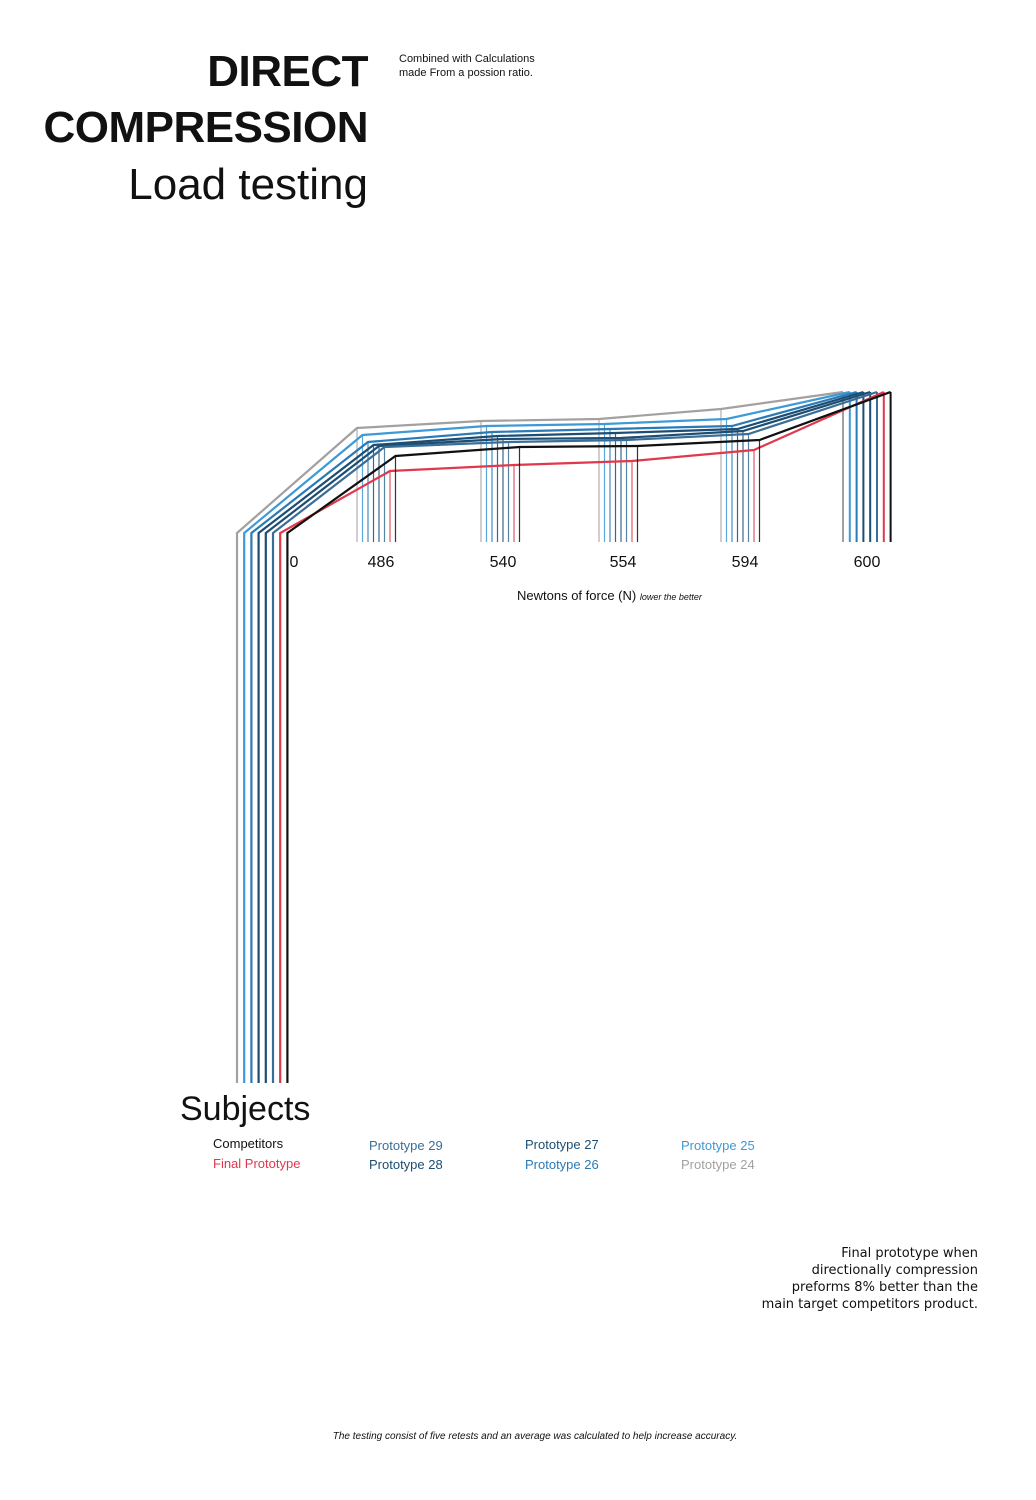 The width and height of the screenshot is (1036, 1500). What do you see at coordinates (245, 1109) in the screenshot?
I see `legend-title: Subjects` at bounding box center [245, 1109].